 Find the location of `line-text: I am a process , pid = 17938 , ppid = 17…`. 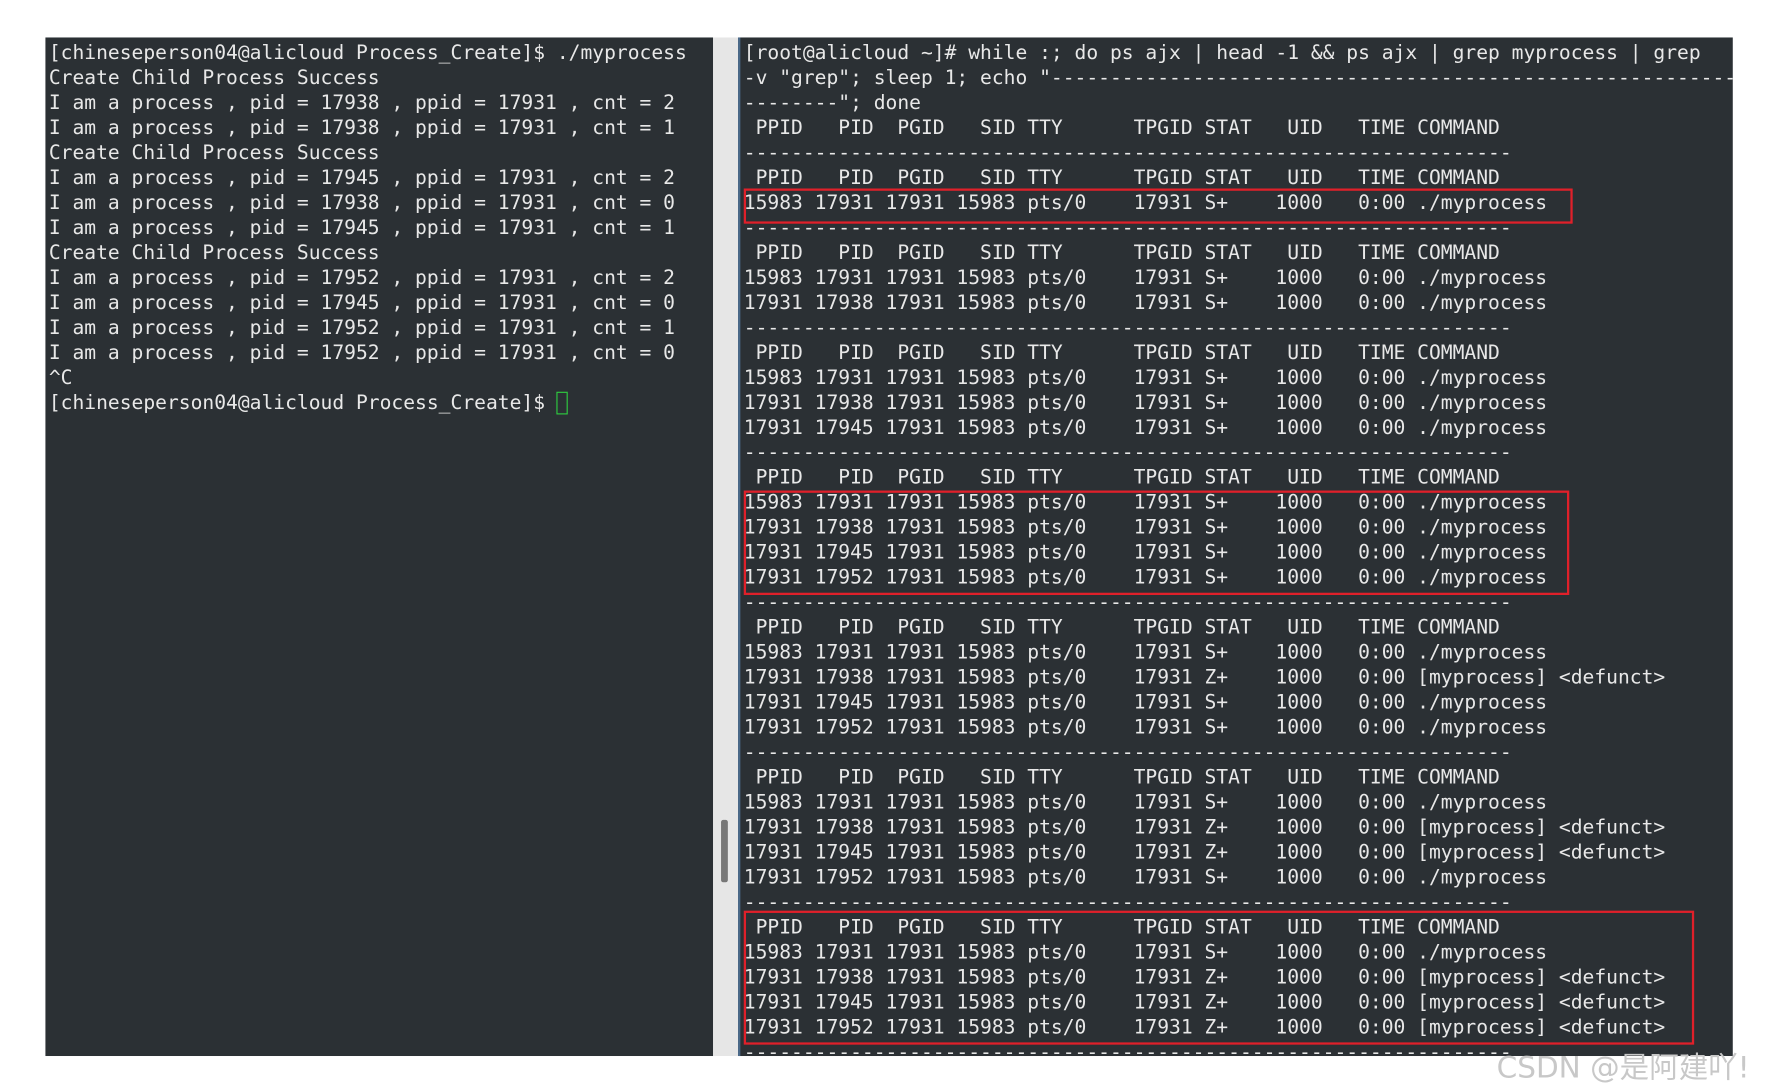

line-text: I am a process , pid = 17938 , ppid = 17… is located at coordinates (361, 103).